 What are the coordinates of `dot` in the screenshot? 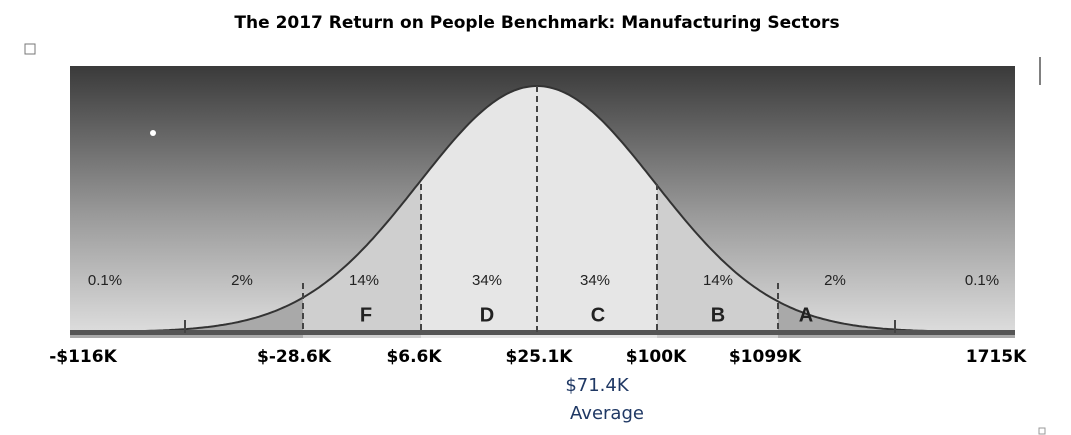 It's located at (153, 133).